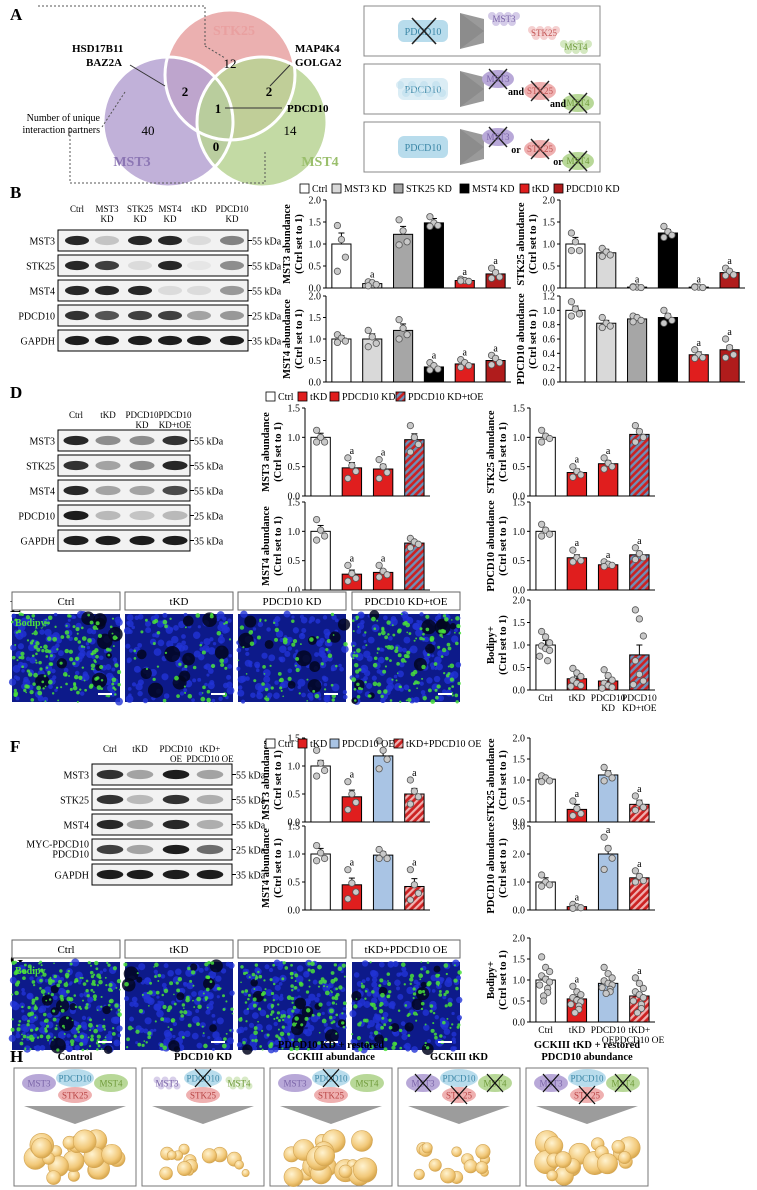 This screenshot has width=757, height=1190. What do you see at coordinates (400, 85) in the screenshot?
I see `dissolved-protein` at bounding box center [400, 85].